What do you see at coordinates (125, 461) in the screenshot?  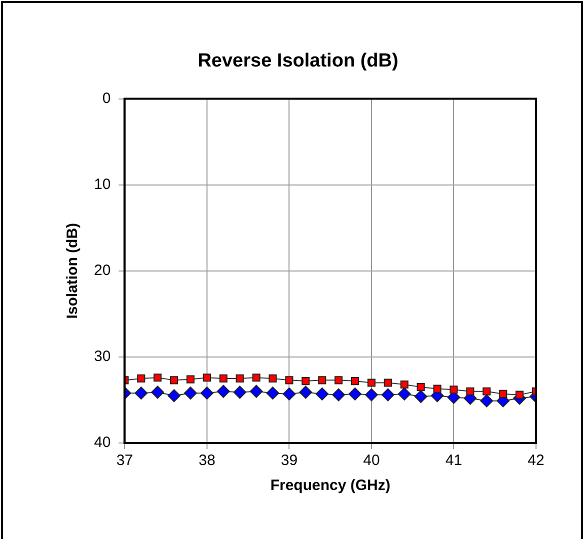 I see `x-tick-label: 37` at bounding box center [125, 461].